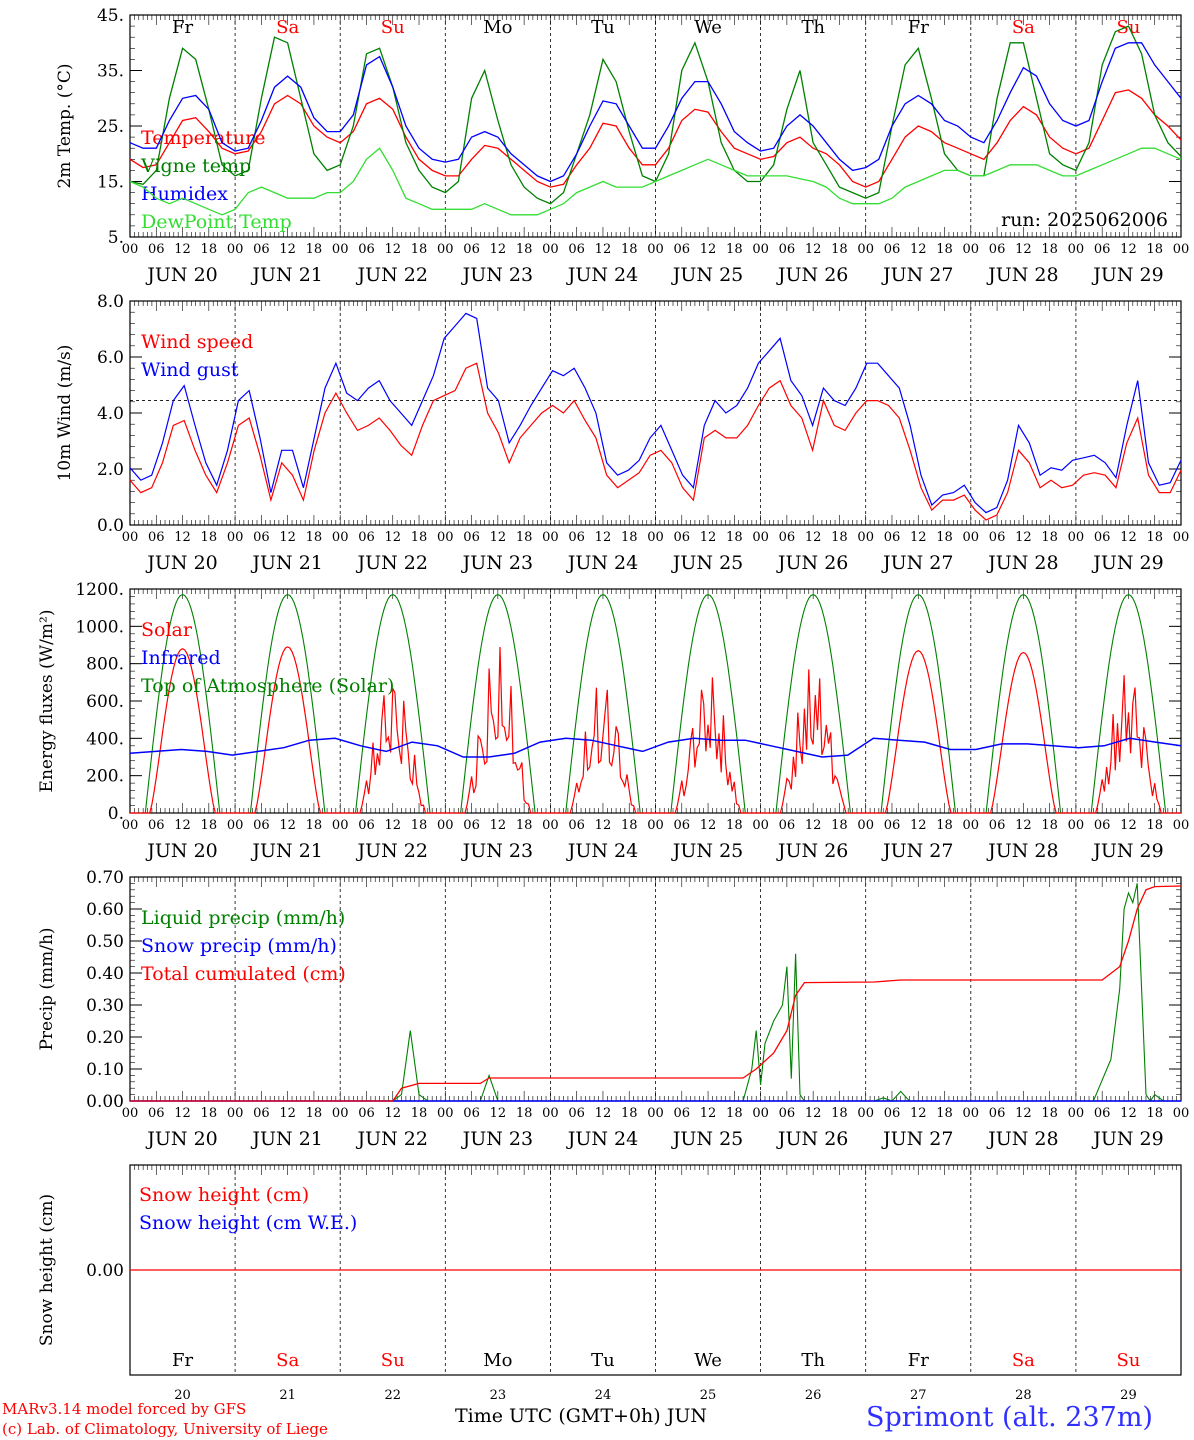 The height and width of the screenshot is (1440, 1194). I want to click on legend-entry: Temperature, so click(203, 138).